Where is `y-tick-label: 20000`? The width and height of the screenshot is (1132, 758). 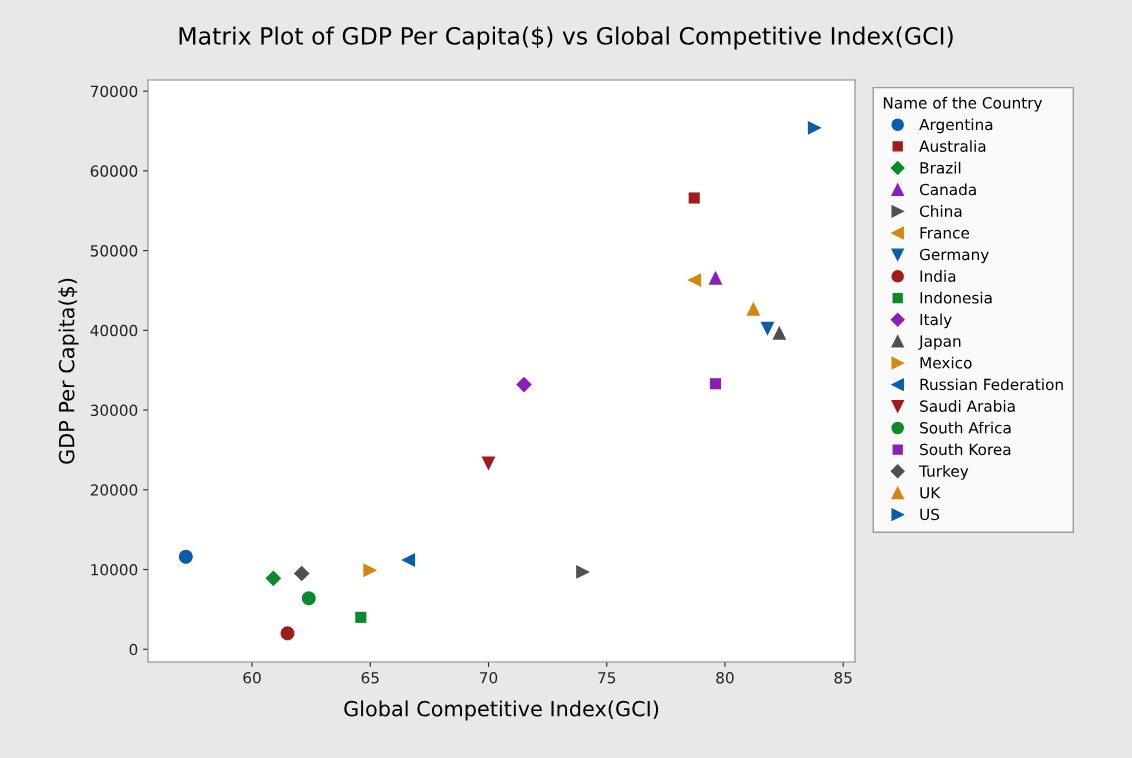 y-tick-label: 20000 is located at coordinates (114, 490).